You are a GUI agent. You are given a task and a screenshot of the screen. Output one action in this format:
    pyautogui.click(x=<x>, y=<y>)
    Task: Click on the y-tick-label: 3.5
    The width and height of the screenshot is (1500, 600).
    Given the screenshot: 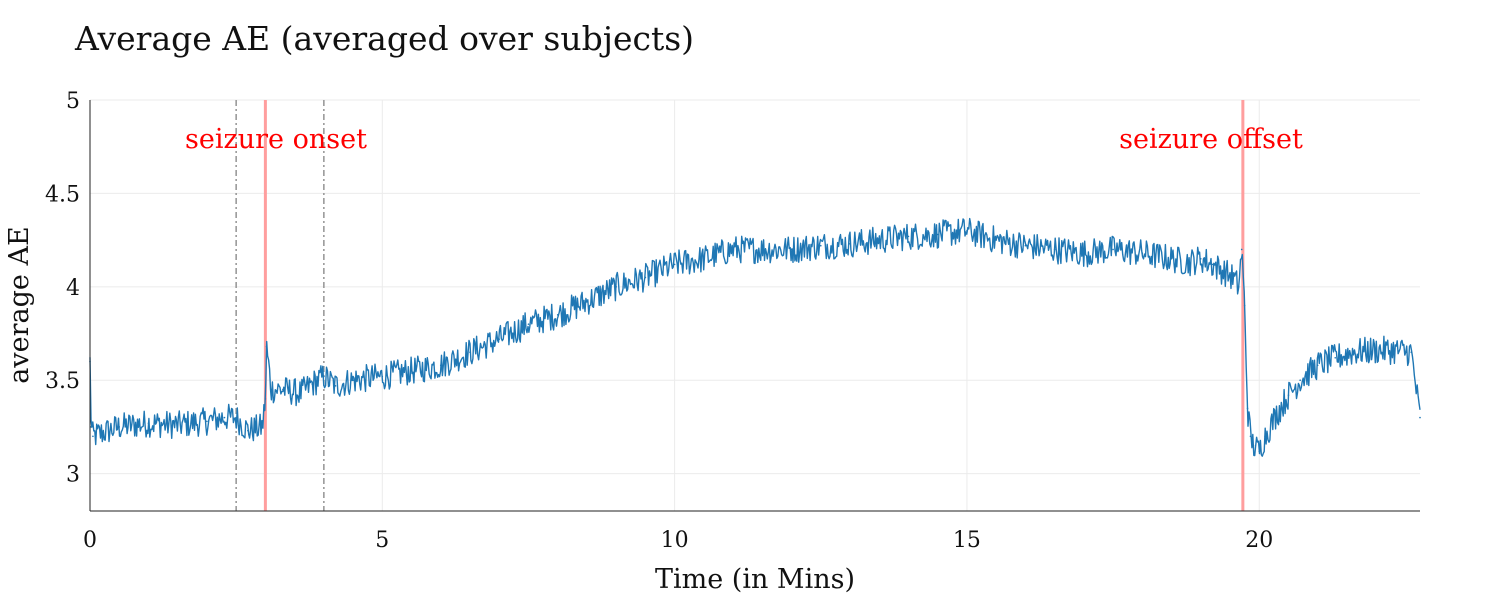 What is the action you would take?
    pyautogui.click(x=62, y=381)
    